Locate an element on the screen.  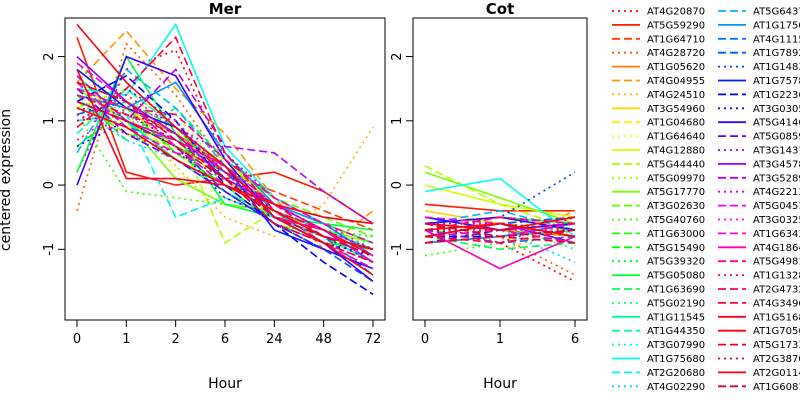
x-tick-label: 72 is located at coordinates (373, 339).